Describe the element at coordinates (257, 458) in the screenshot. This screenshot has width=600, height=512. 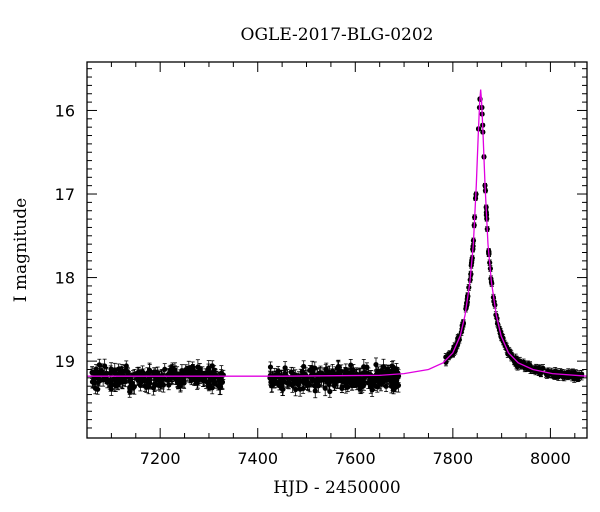
I see `x-tick-label: 7400` at that location.